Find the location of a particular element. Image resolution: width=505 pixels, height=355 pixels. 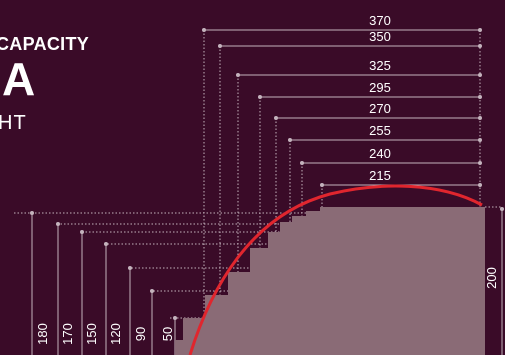

top-dim-label: 270 is located at coordinates (380, 108).